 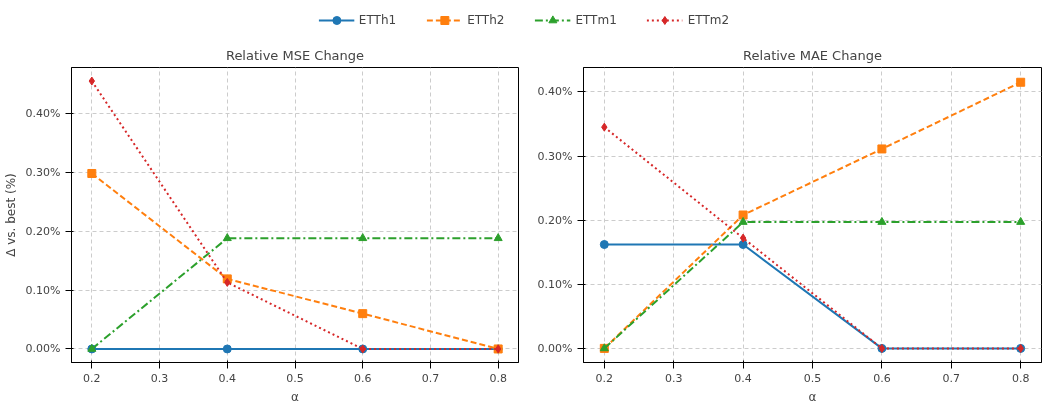 What do you see at coordinates (295, 55) in the screenshot?
I see `chart-title: Relative MSE Change` at bounding box center [295, 55].